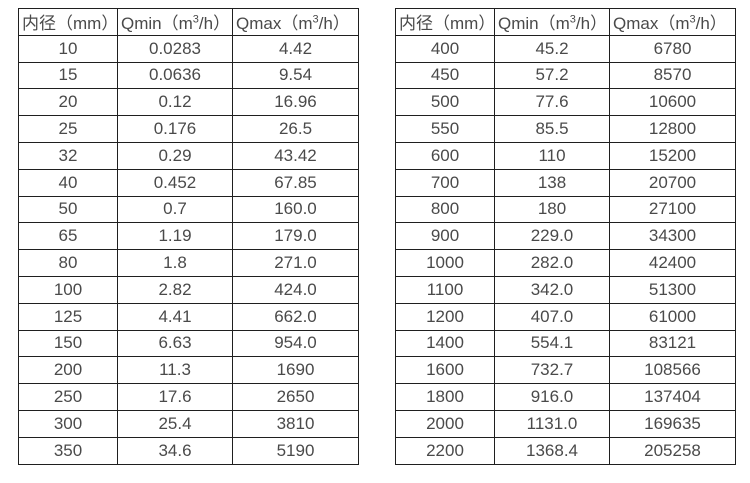  What do you see at coordinates (672, 397) in the screenshot?
I see `table-cell: 137404` at bounding box center [672, 397].